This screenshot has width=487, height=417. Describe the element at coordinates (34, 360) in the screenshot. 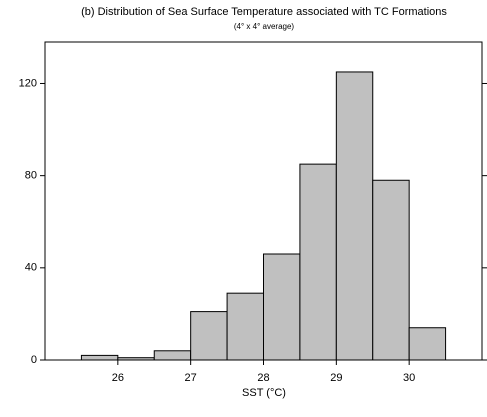

I see `y-tick-label: 0` at that location.